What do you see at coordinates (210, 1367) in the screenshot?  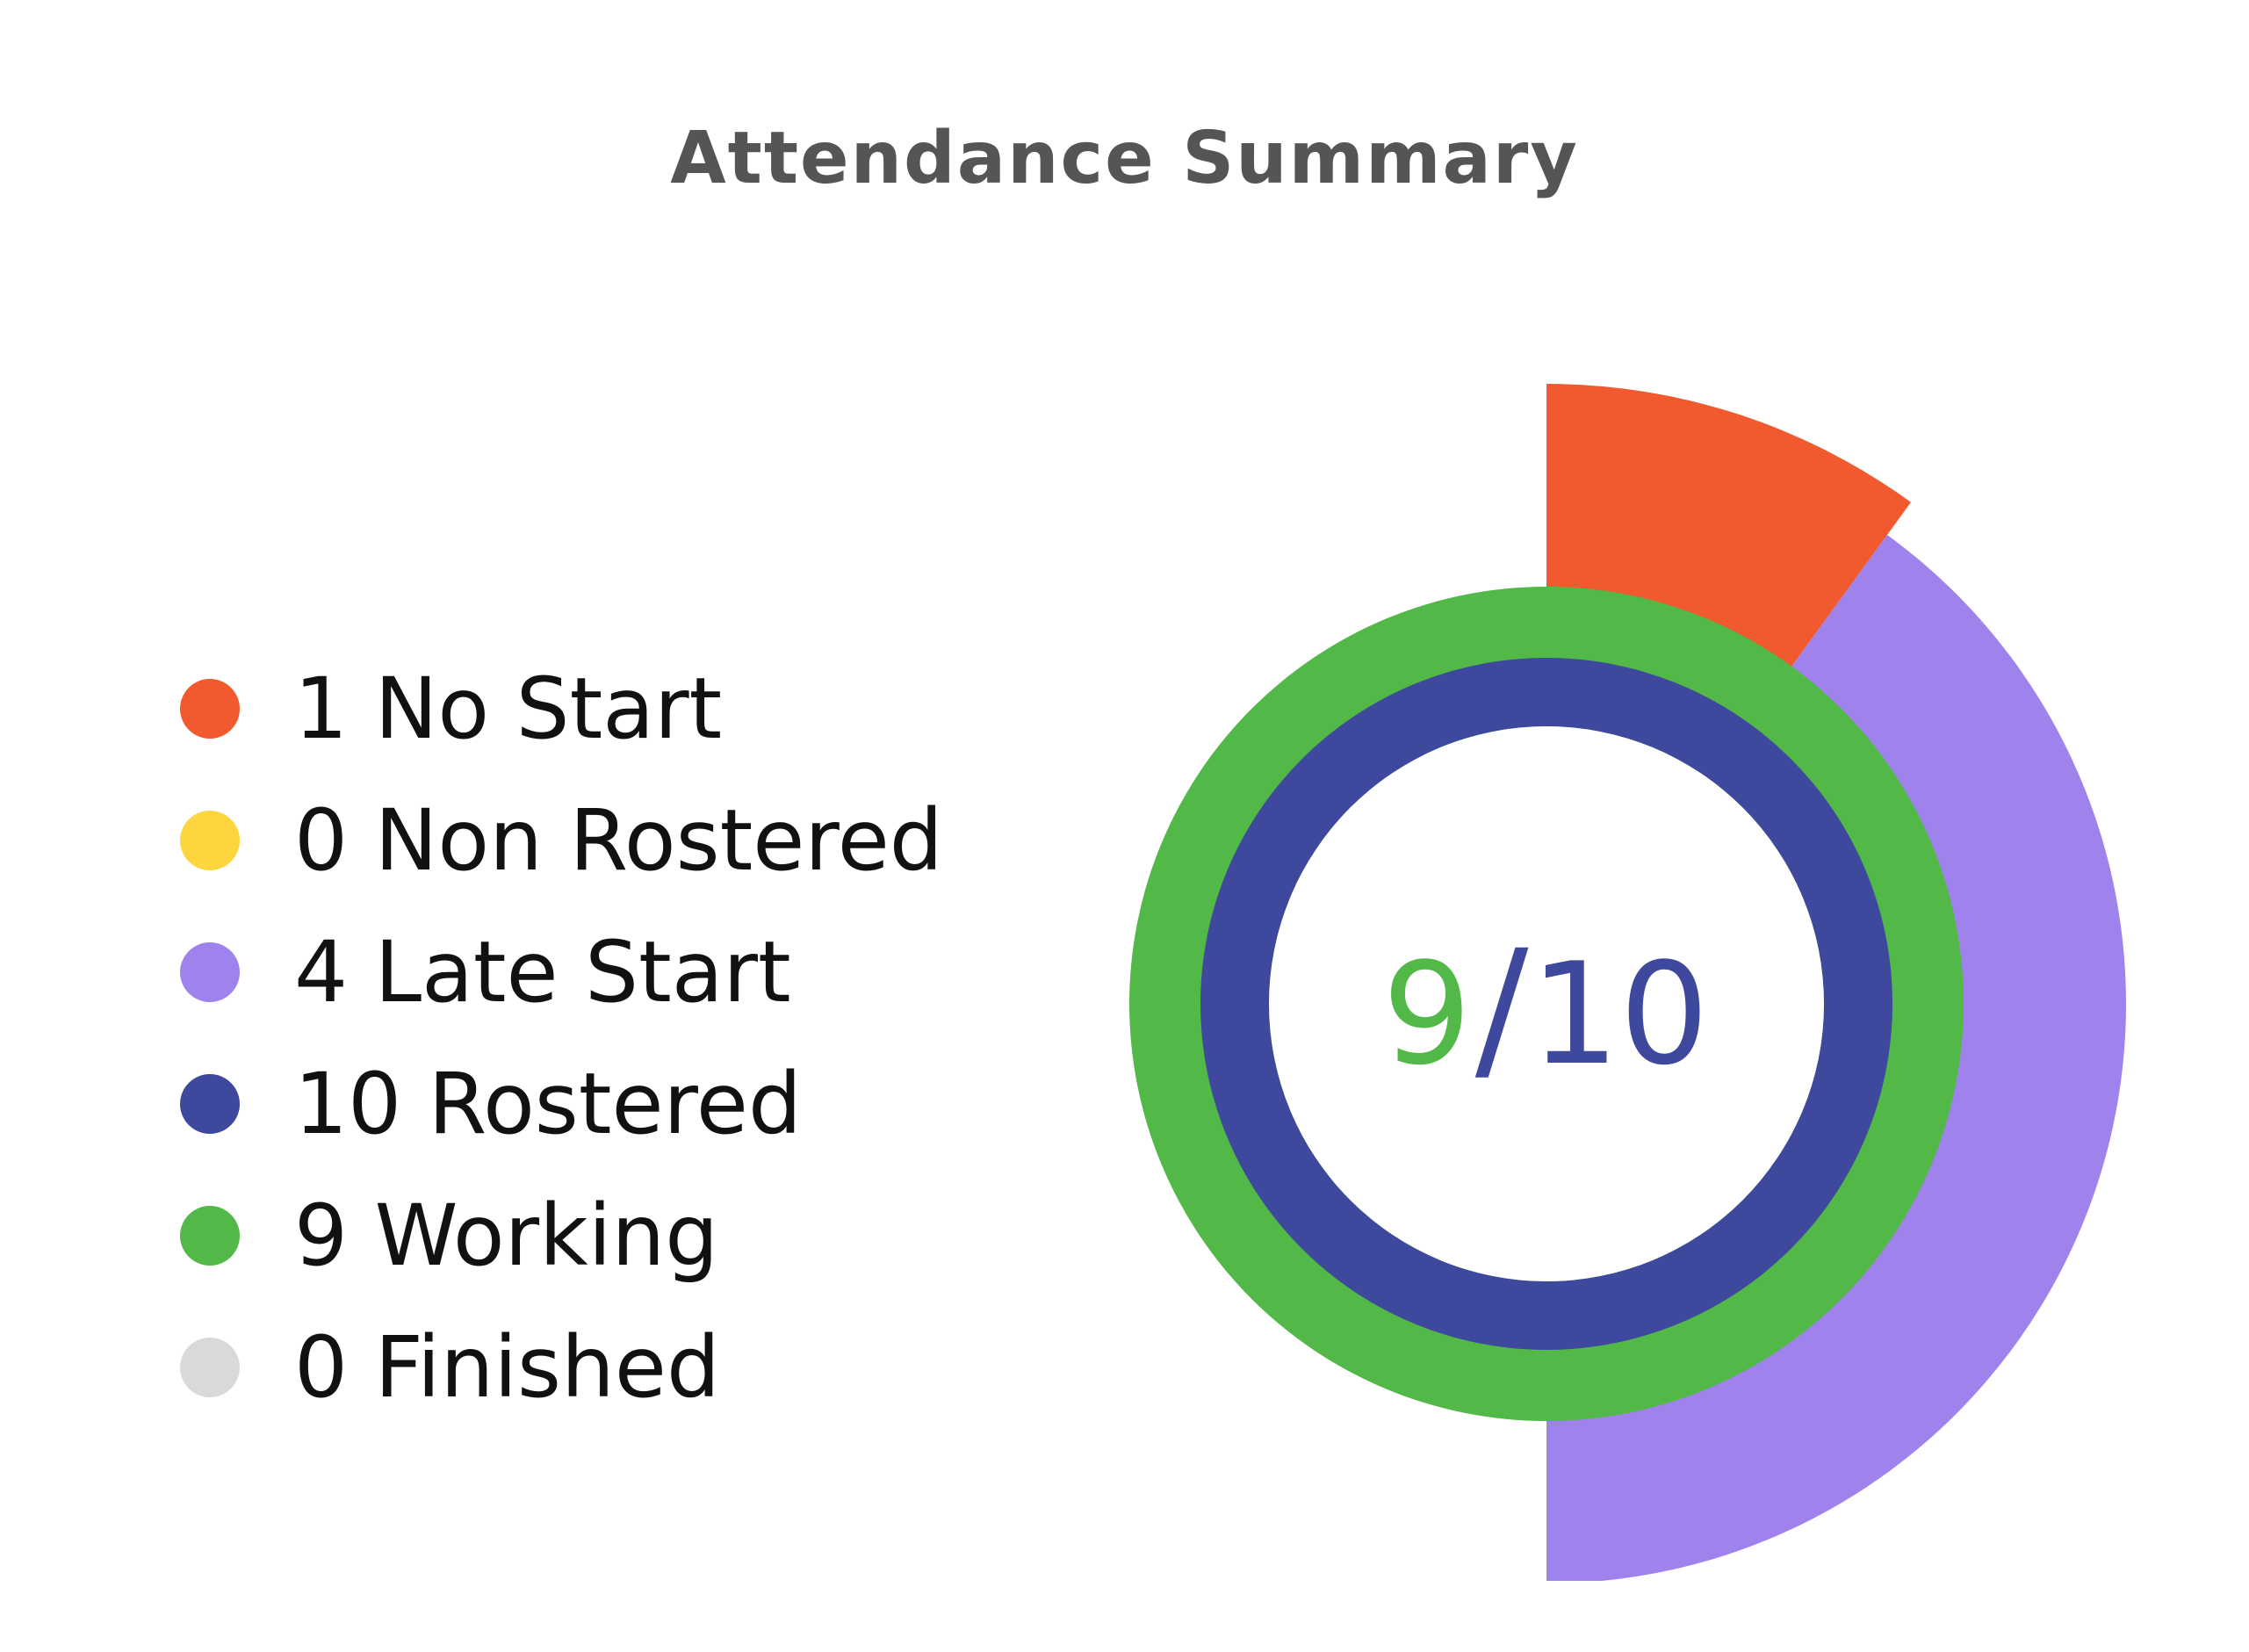 I see `legend-dot-finished` at bounding box center [210, 1367].